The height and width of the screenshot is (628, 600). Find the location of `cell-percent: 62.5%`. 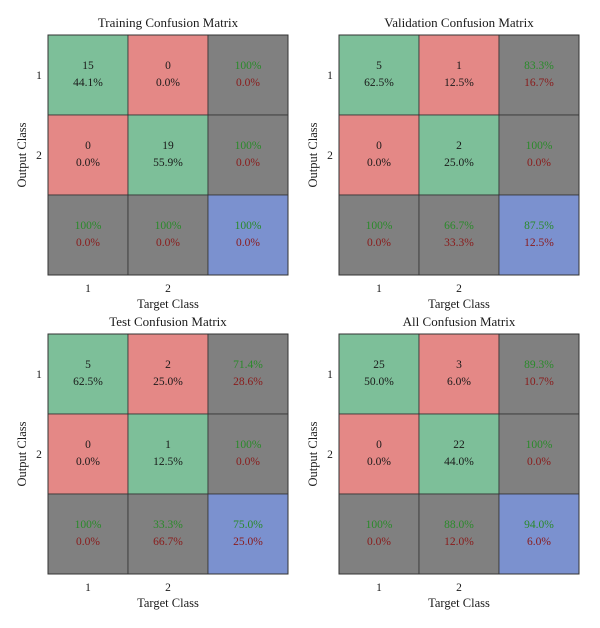

cell-percent: 62.5% is located at coordinates (88, 382).